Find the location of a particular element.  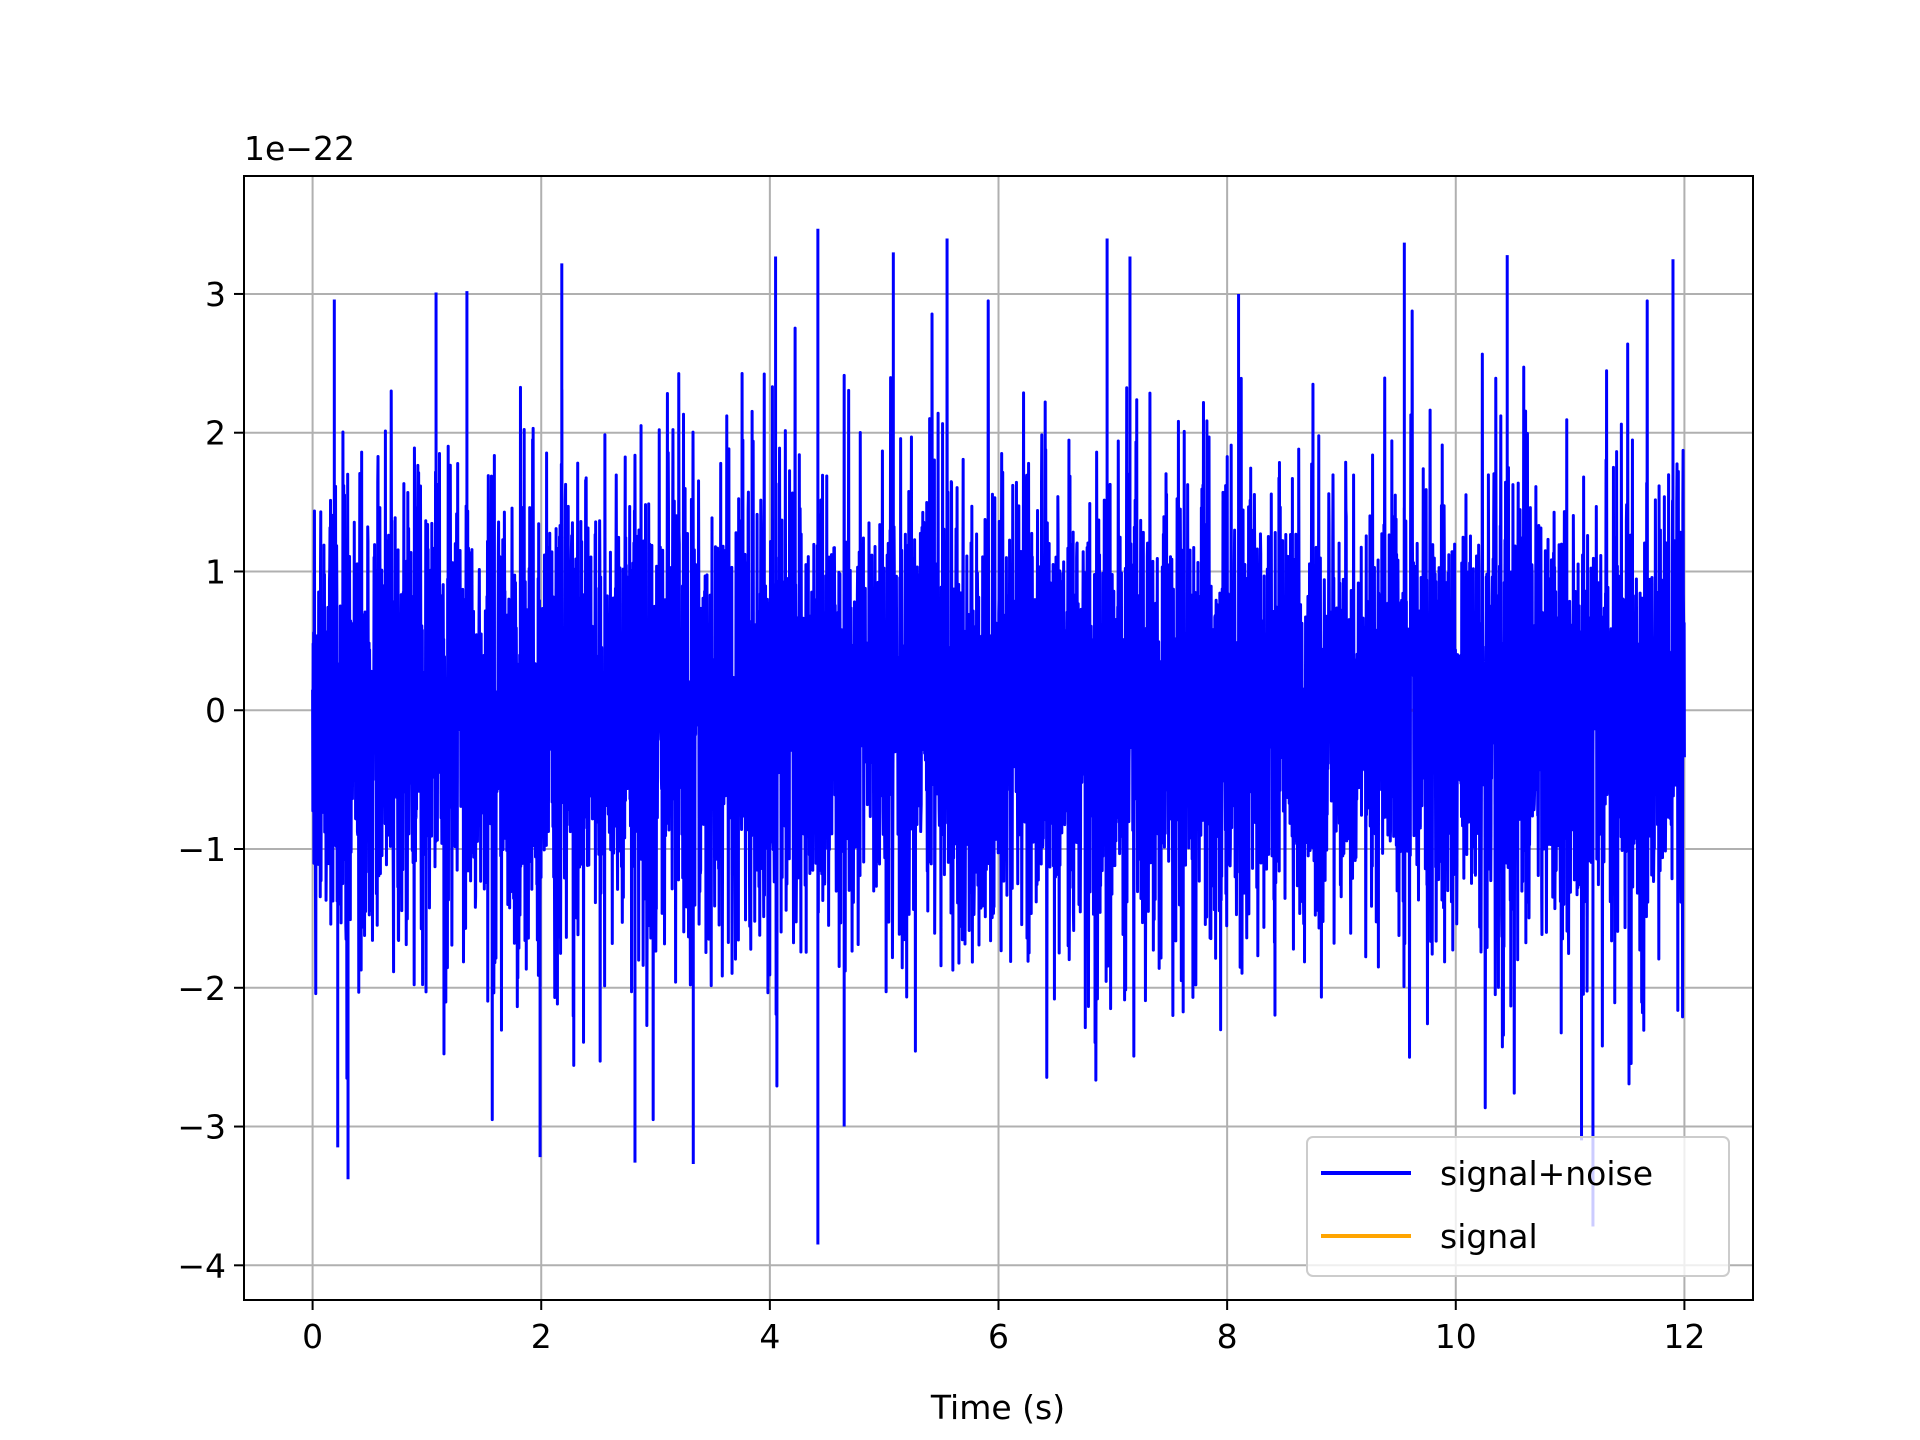

y-tick-label: −2 is located at coordinates (201, 988).